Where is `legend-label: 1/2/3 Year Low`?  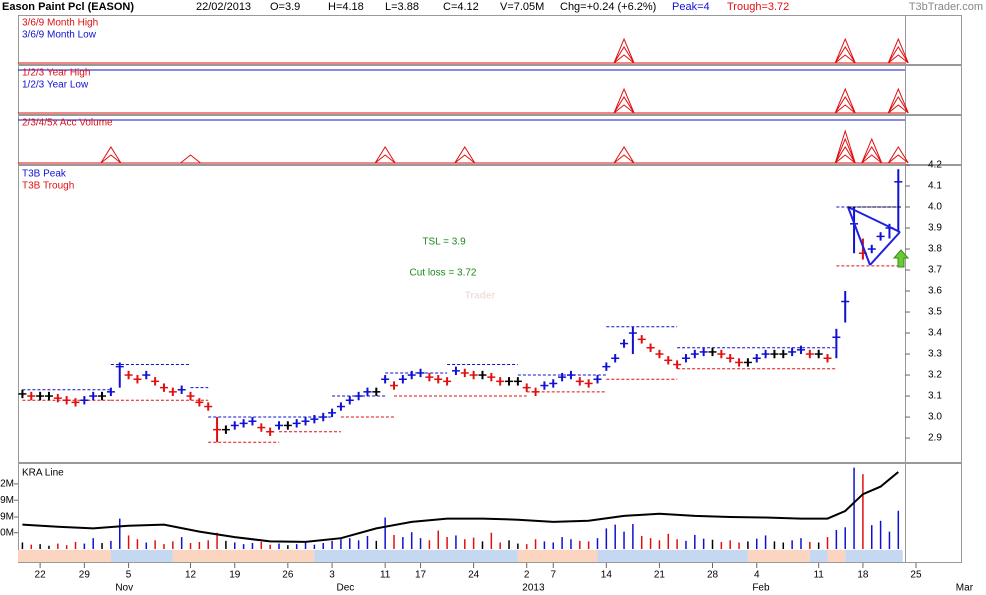 legend-label: 1/2/3 Year Low is located at coordinates (55, 85).